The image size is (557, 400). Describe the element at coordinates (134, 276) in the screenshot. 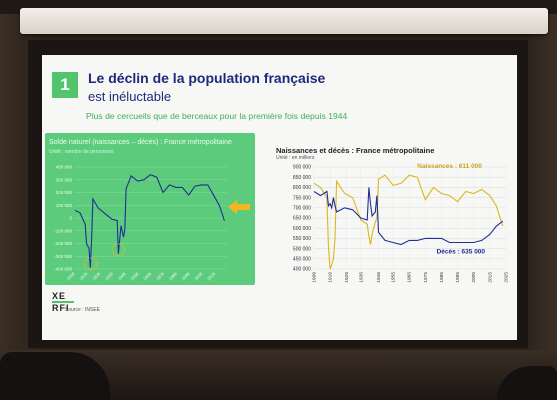

I see `left-x-tick-label: 1956` at that location.